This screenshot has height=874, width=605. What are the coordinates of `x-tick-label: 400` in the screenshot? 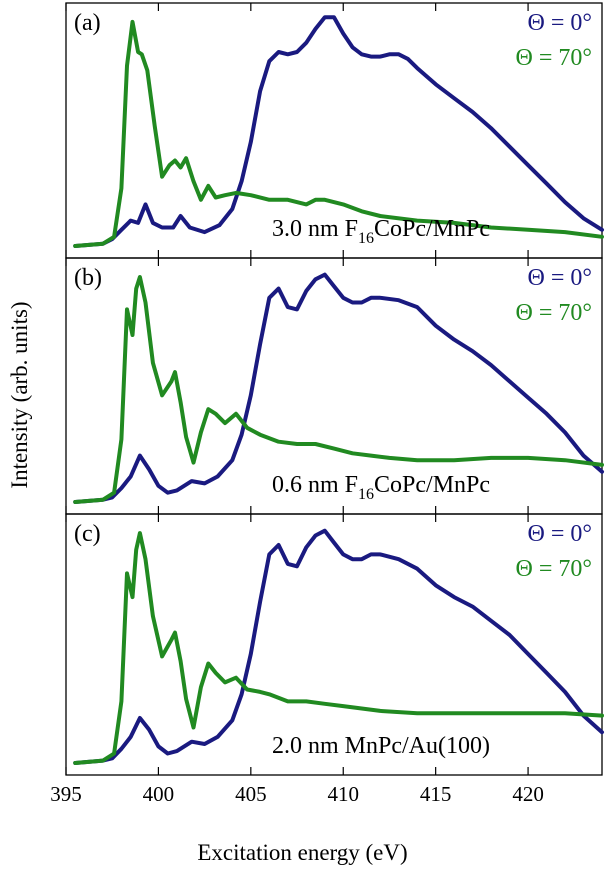 It's located at (159, 794).